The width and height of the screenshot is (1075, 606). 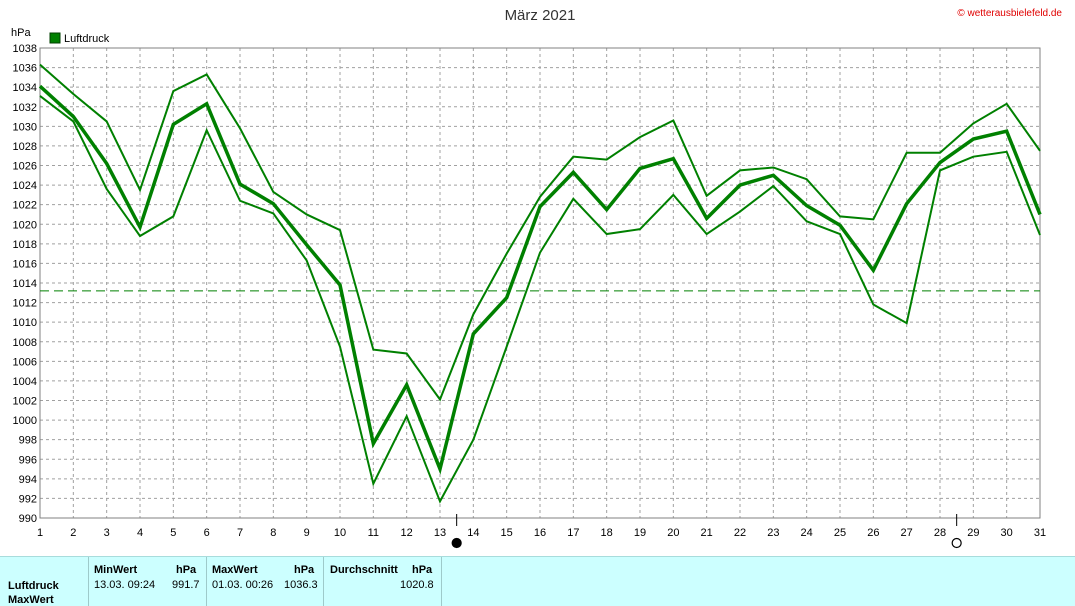 What do you see at coordinates (456, 543) in the screenshot?
I see `new-moon-icon` at bounding box center [456, 543].